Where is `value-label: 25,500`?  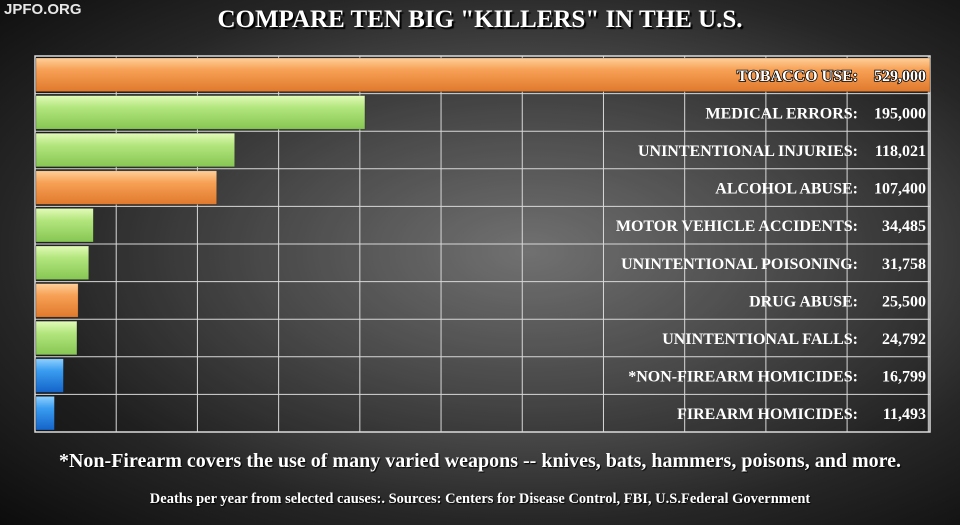 value-label: 25,500 is located at coordinates (904, 301).